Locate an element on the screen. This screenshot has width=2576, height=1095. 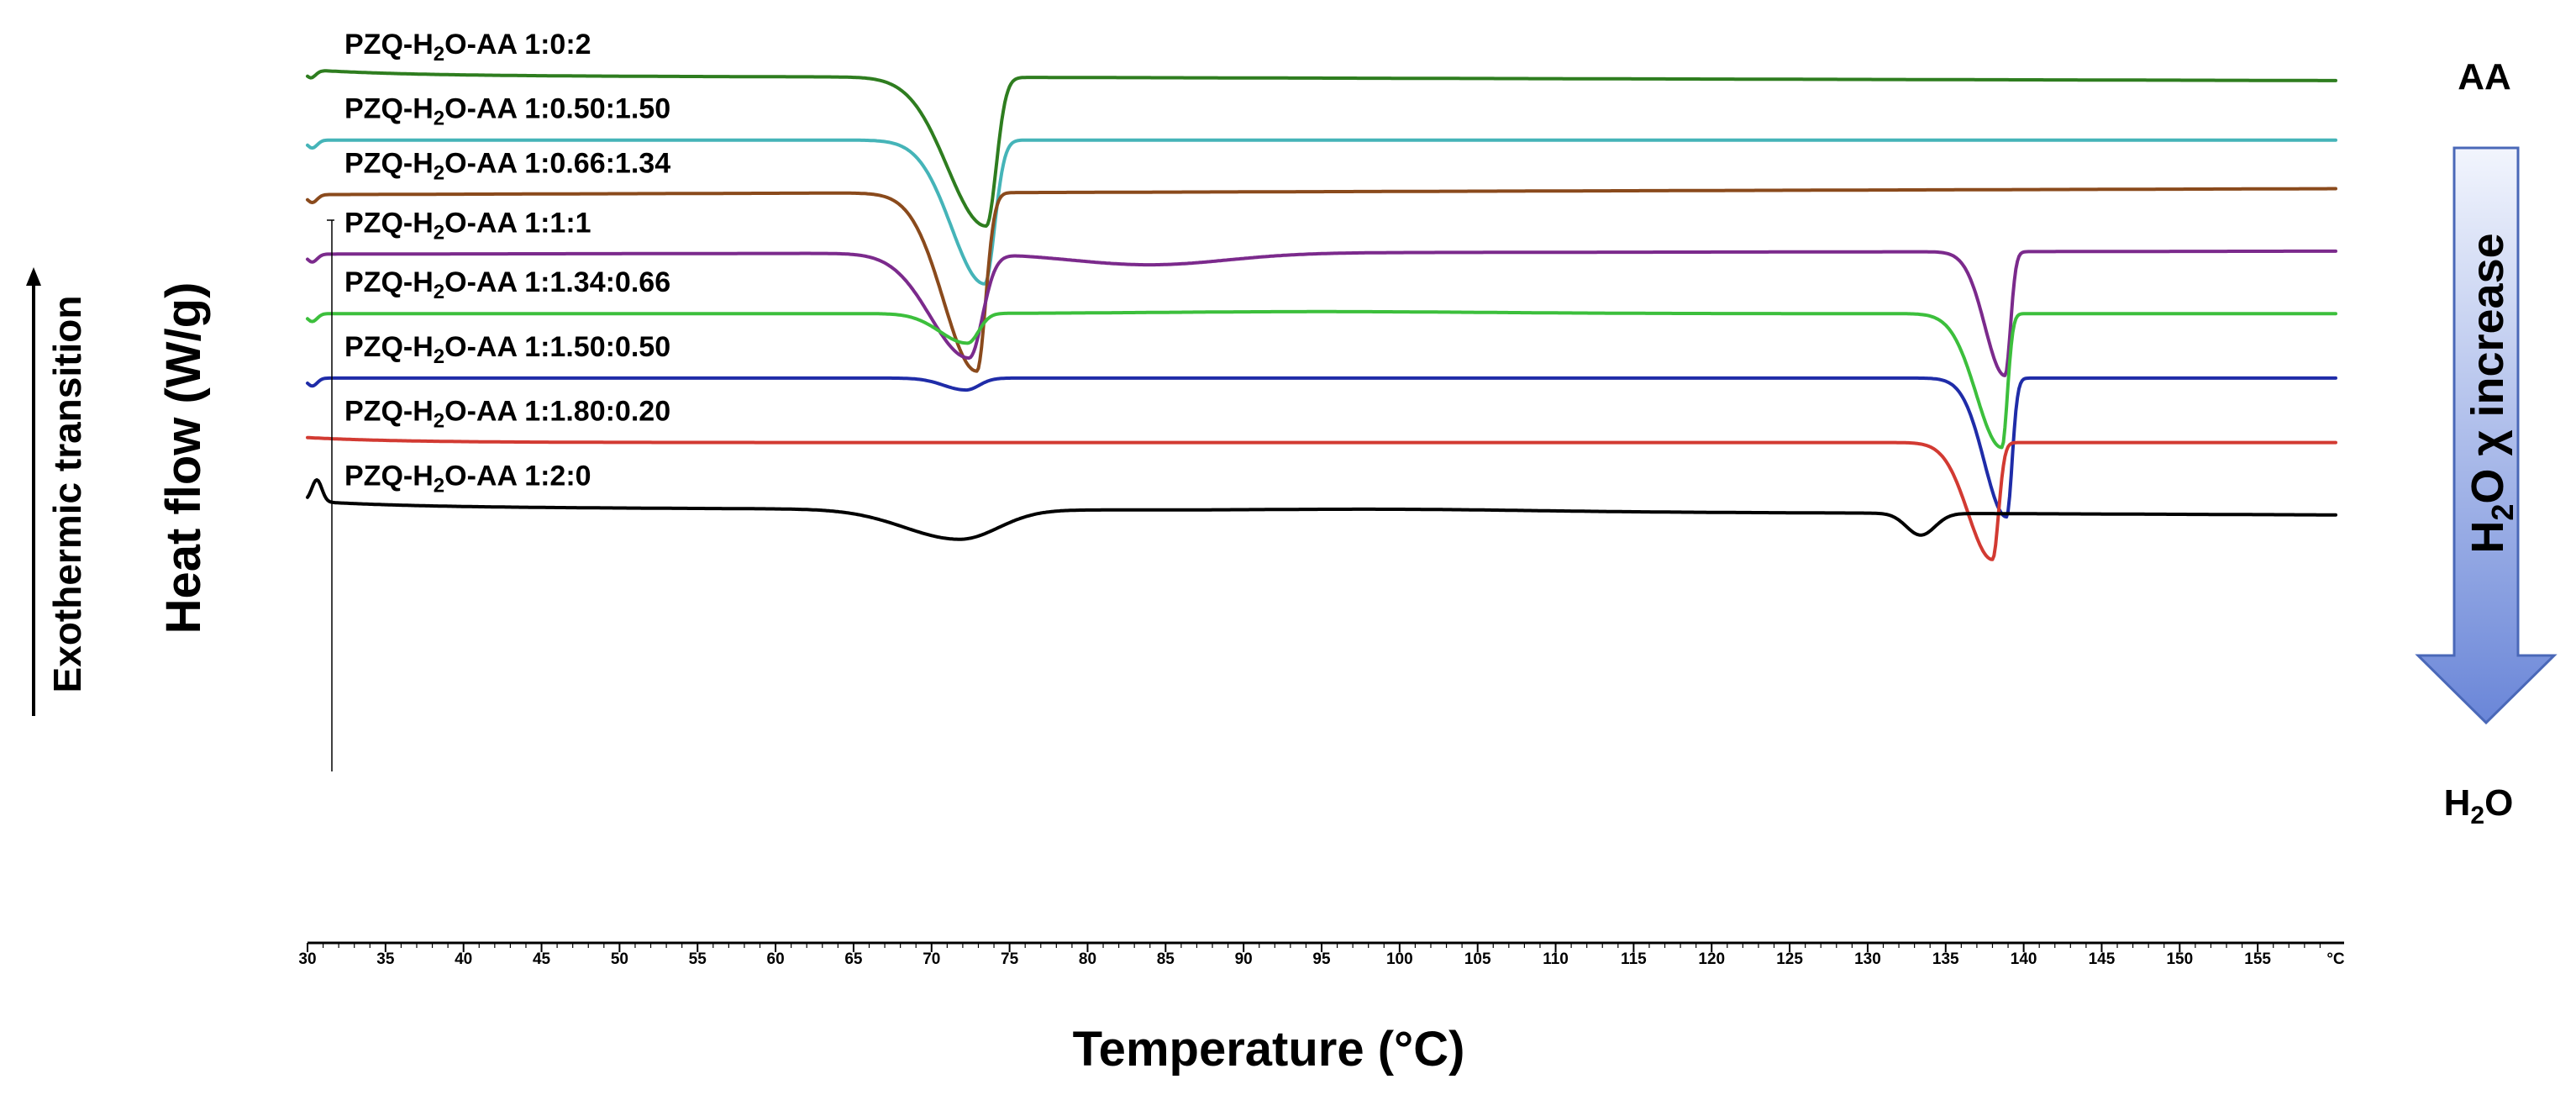
x-tick-label: 60 is located at coordinates (776, 959).